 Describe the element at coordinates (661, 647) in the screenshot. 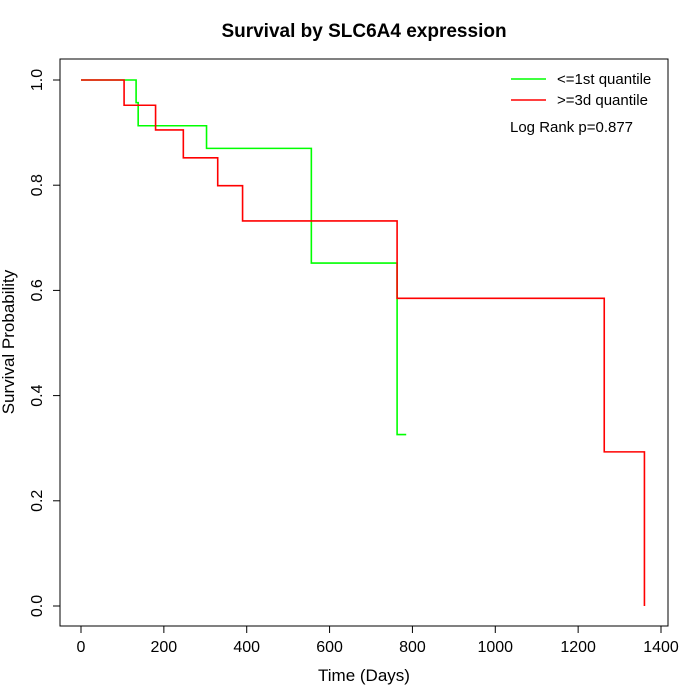

I see `x-tick-label: 1400` at that location.